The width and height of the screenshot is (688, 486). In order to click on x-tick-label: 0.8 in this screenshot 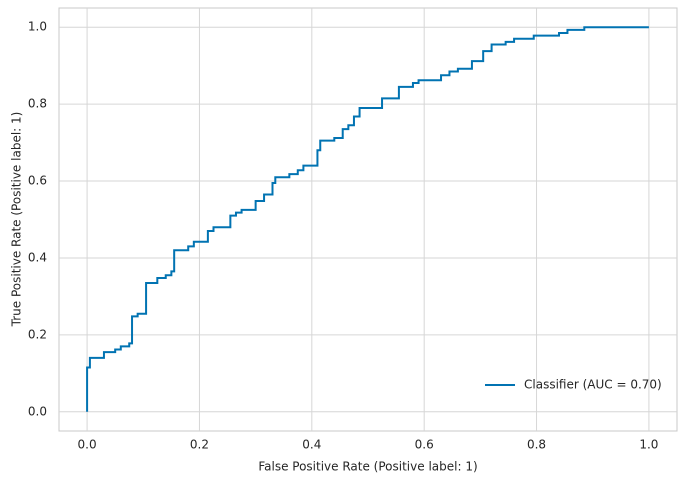, I will do `click(536, 445)`.